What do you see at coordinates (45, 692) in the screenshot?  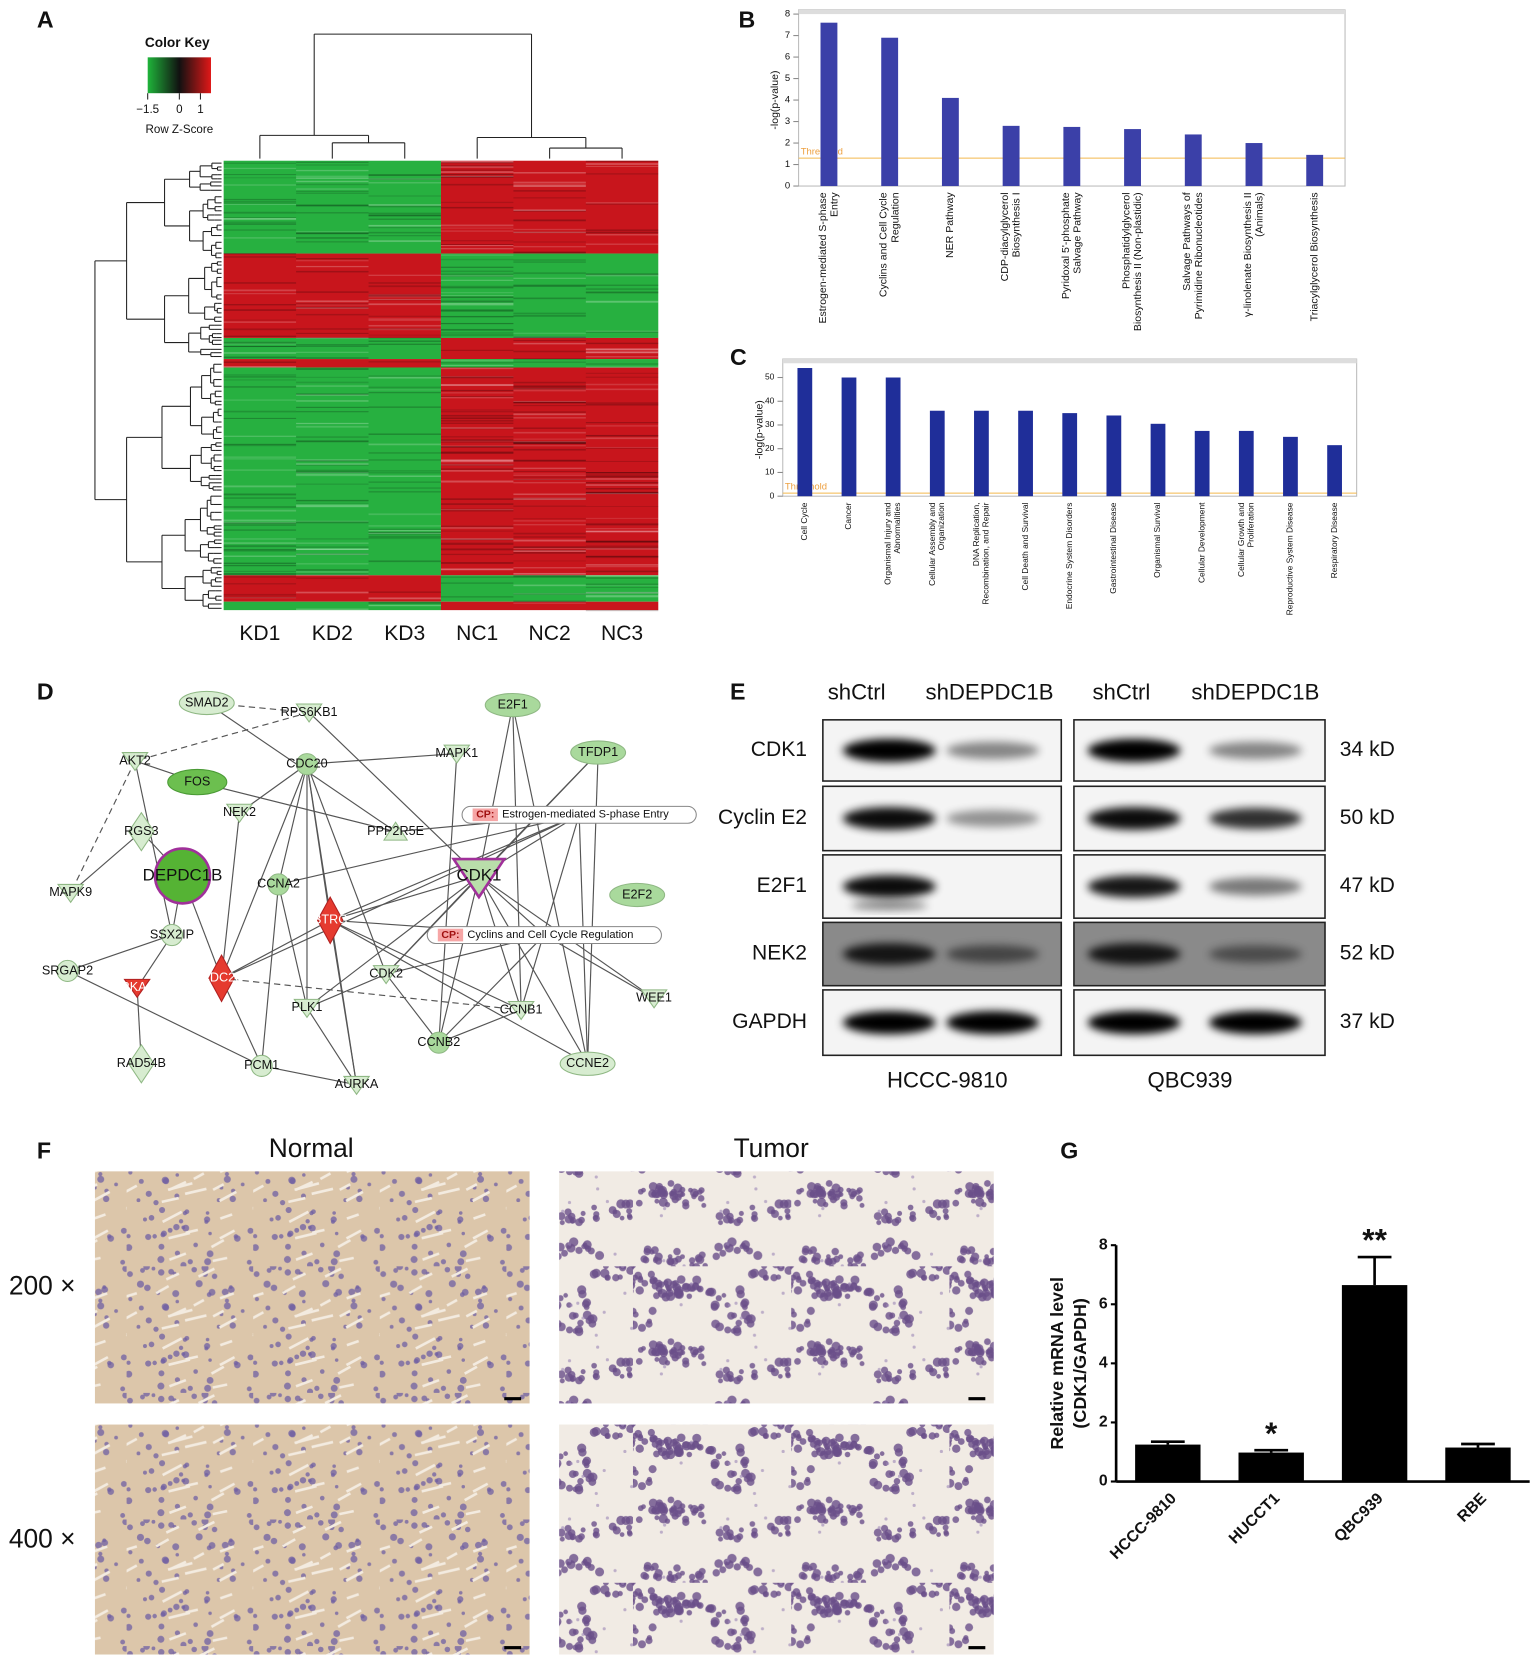 I see `panel-label: D` at bounding box center [45, 692].